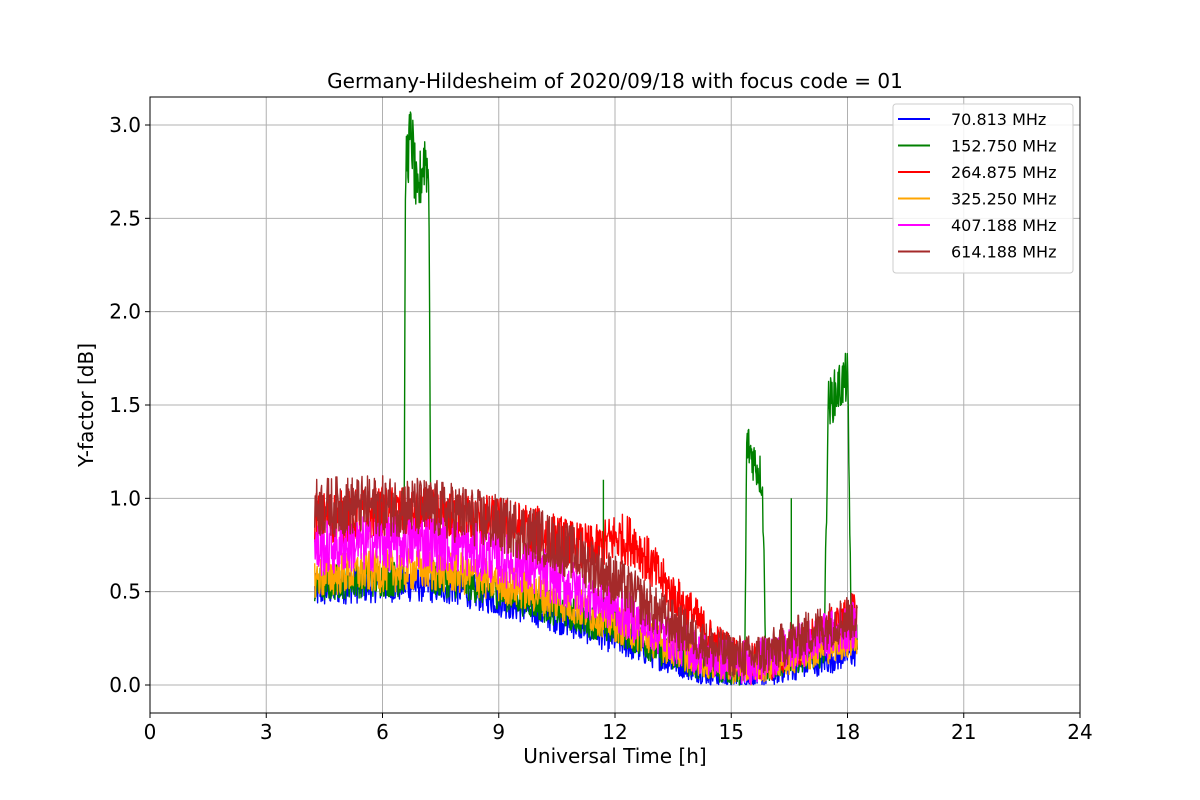 This screenshot has height=800, width=1200. I want to click on x-tick-label: 24, so click(1079, 732).